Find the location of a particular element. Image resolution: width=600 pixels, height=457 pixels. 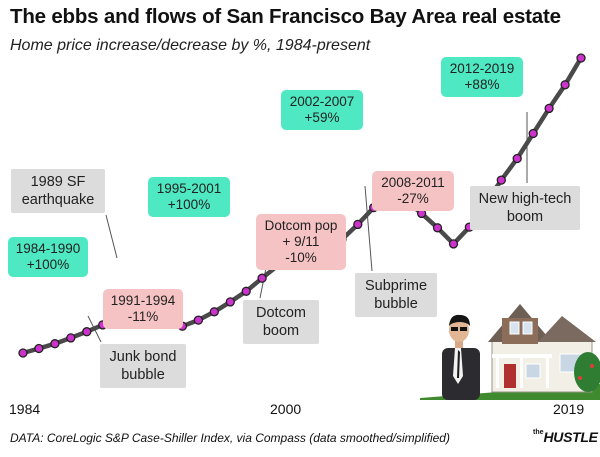

businessman-icon is located at coordinates (461, 357).